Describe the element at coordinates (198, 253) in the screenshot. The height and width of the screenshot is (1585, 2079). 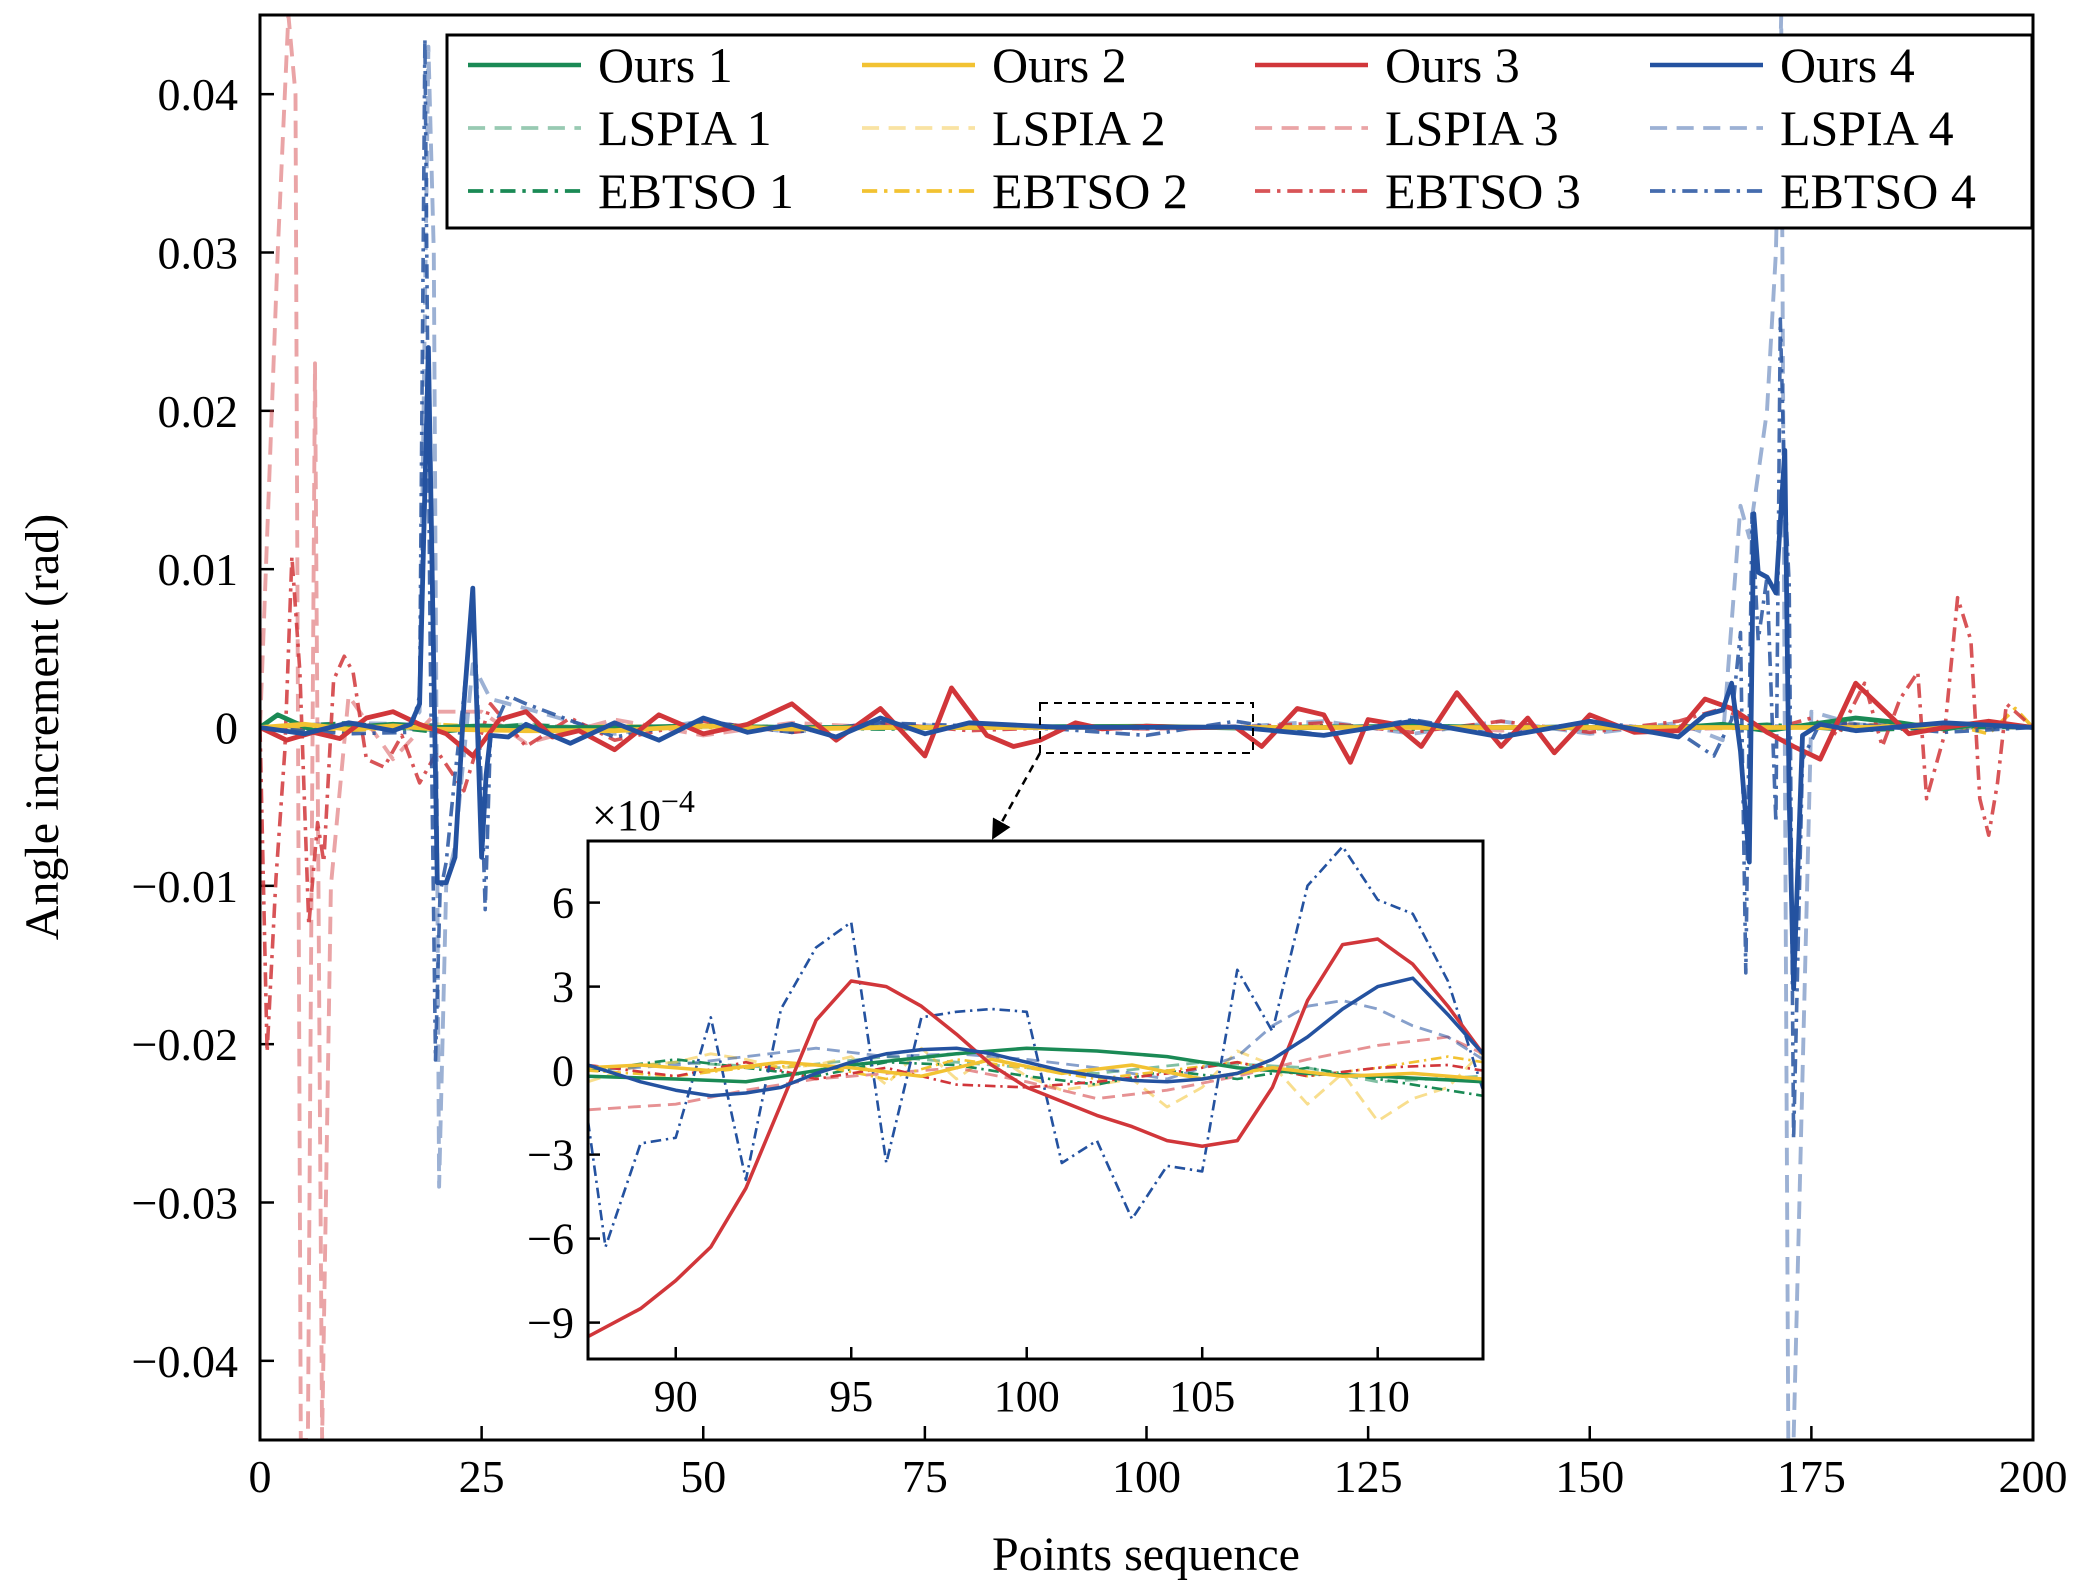
I see `y-tick-label: 0.03` at that location.